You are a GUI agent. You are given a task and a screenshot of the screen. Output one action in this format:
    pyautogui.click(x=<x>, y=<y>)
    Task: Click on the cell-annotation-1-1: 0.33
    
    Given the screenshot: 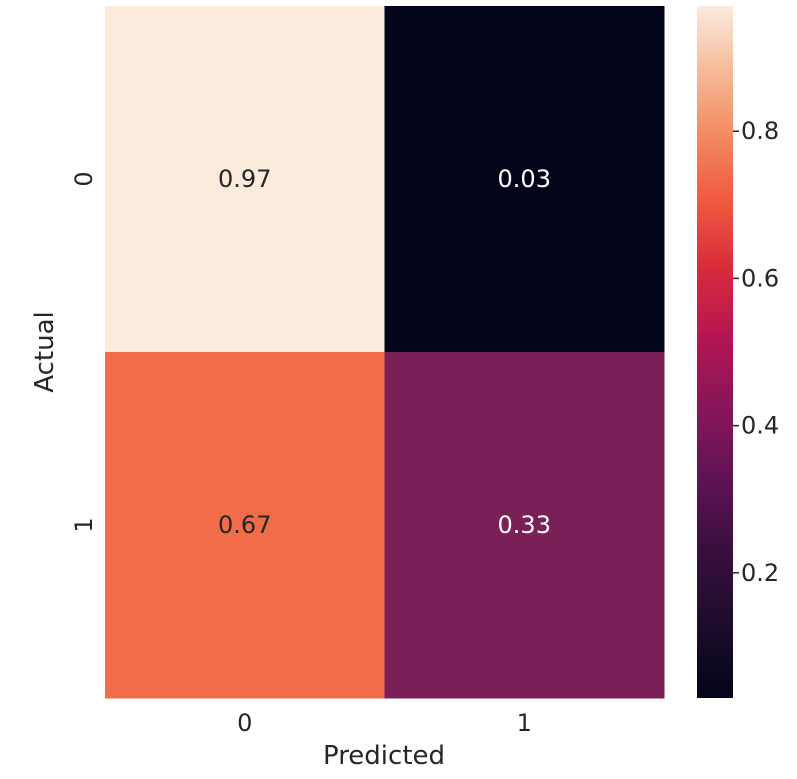 What is the action you would take?
    pyautogui.click(x=524, y=525)
    